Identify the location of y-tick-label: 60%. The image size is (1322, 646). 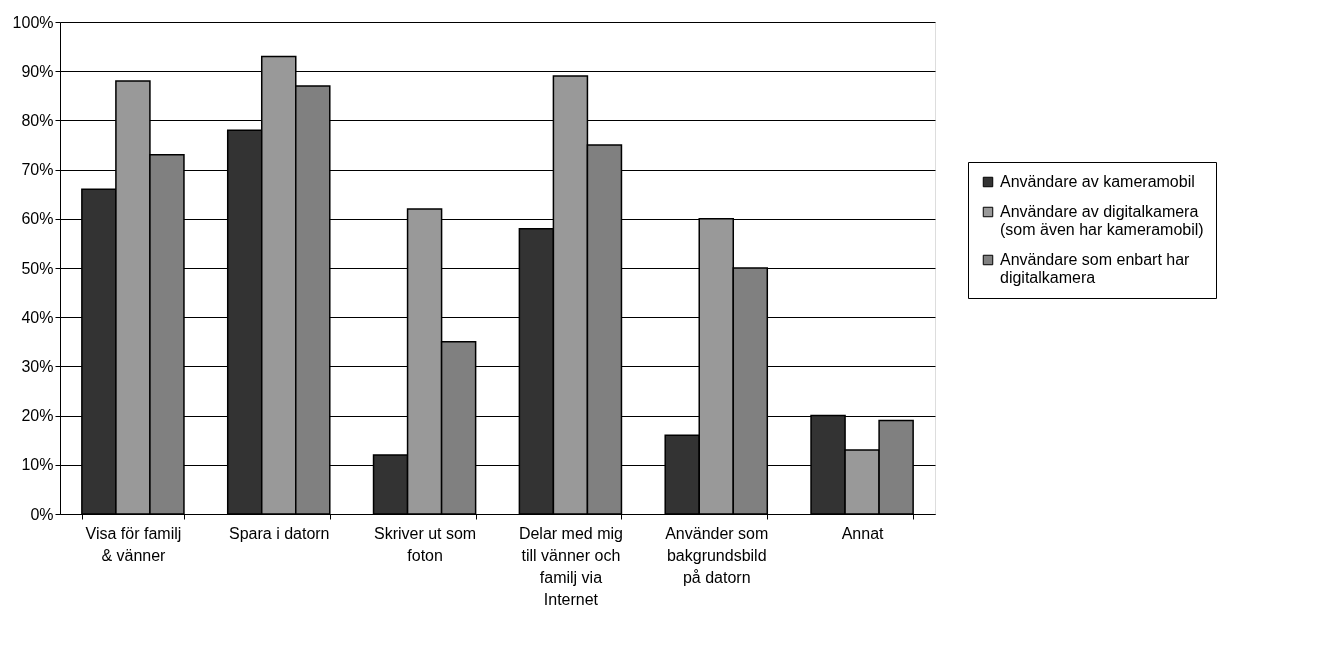
(37, 219).